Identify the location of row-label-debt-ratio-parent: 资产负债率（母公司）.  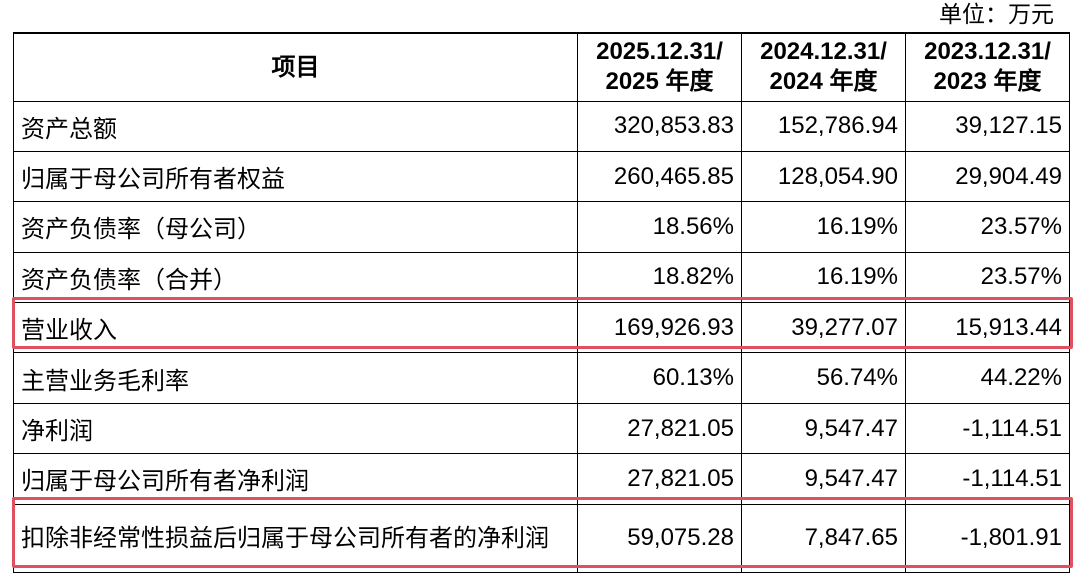
(295, 227).